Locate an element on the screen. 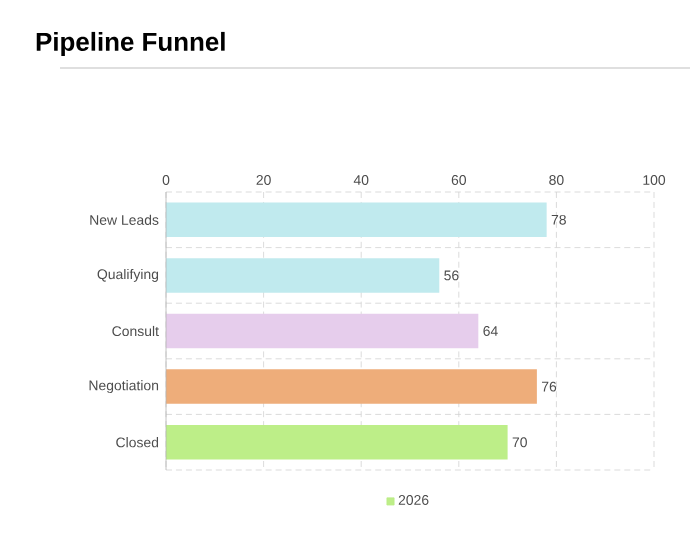  chart-title: Pipeline Funnel is located at coordinates (130, 44).